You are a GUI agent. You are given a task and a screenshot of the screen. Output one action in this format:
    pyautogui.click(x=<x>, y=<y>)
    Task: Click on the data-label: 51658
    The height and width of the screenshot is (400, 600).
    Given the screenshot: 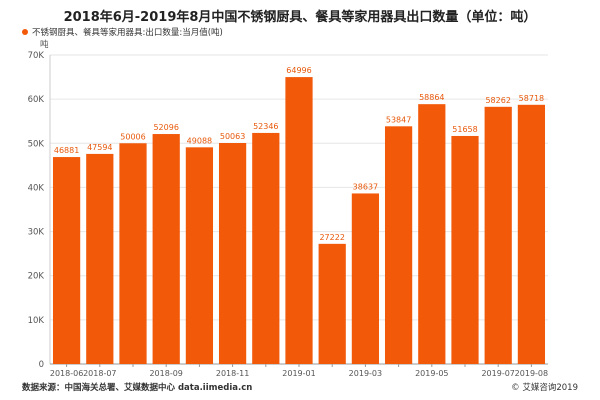 What is the action you would take?
    pyautogui.click(x=464, y=129)
    